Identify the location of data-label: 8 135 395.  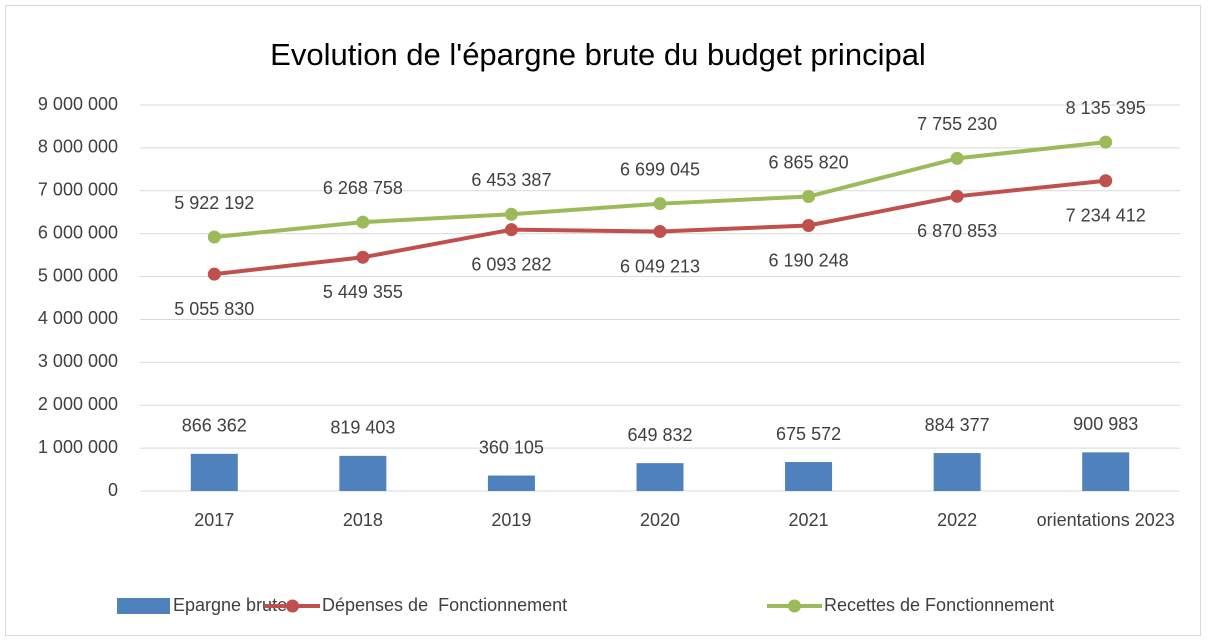
(1106, 108).